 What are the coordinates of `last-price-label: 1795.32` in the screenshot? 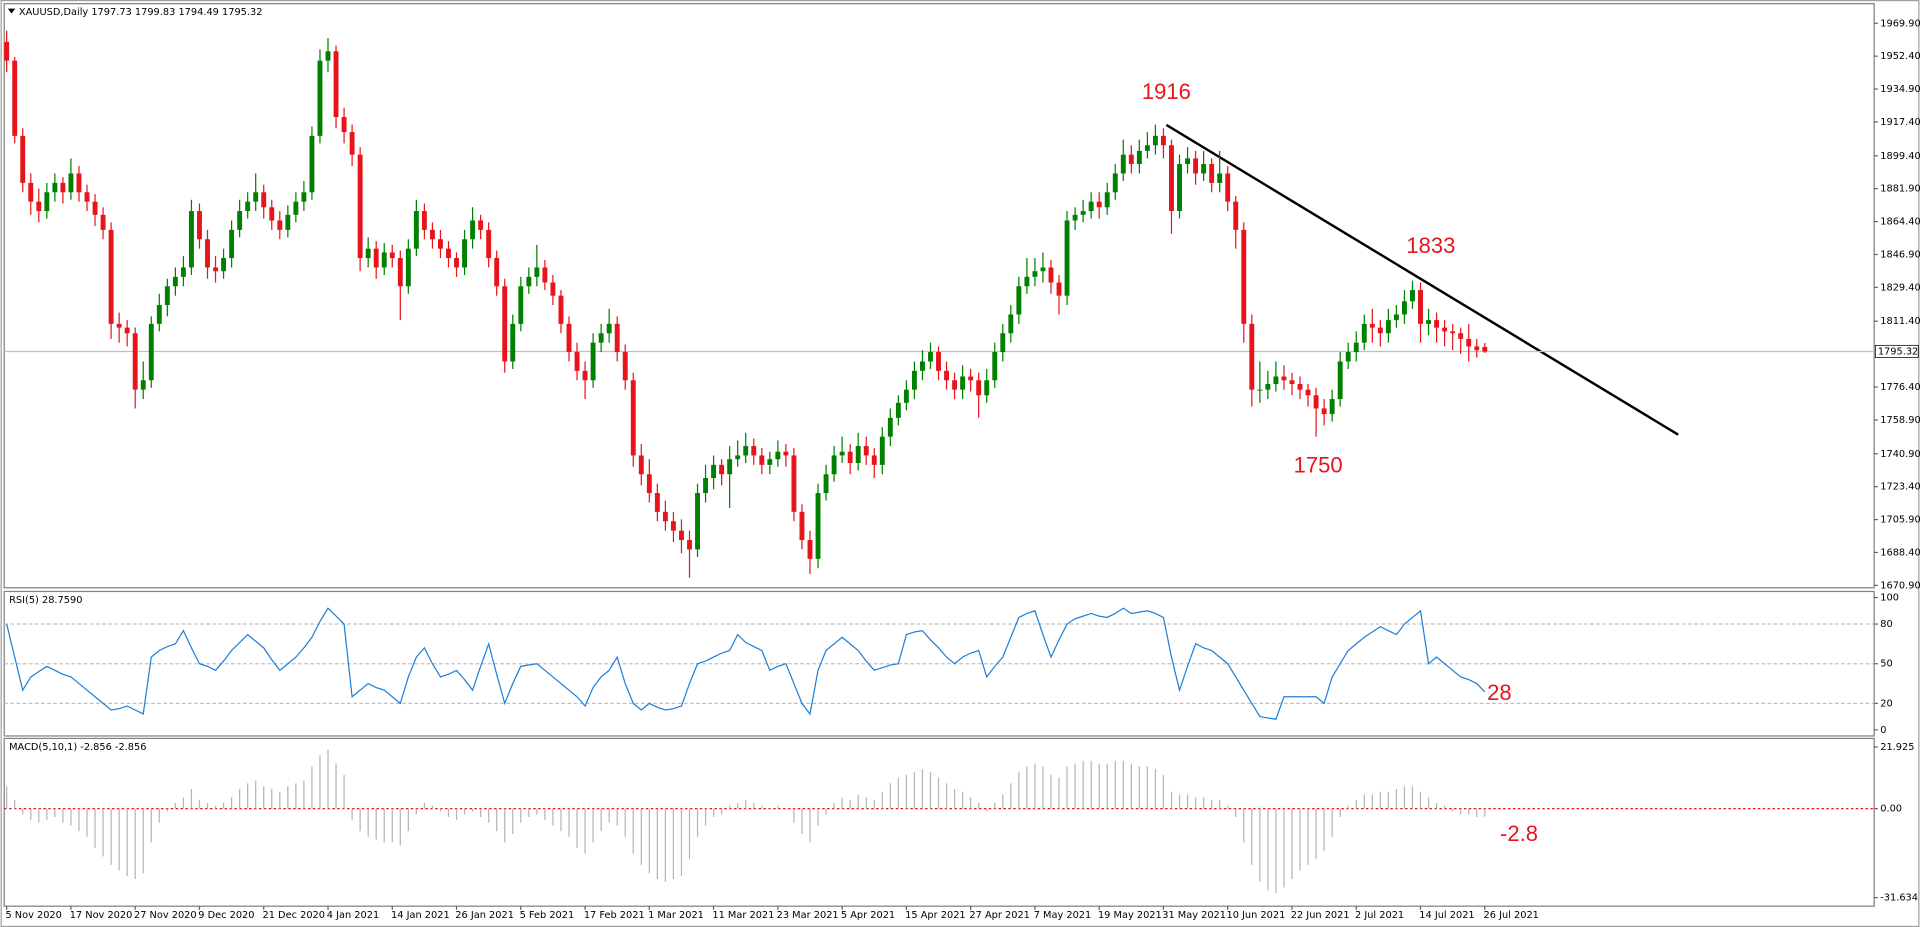 It's located at (1898, 351).